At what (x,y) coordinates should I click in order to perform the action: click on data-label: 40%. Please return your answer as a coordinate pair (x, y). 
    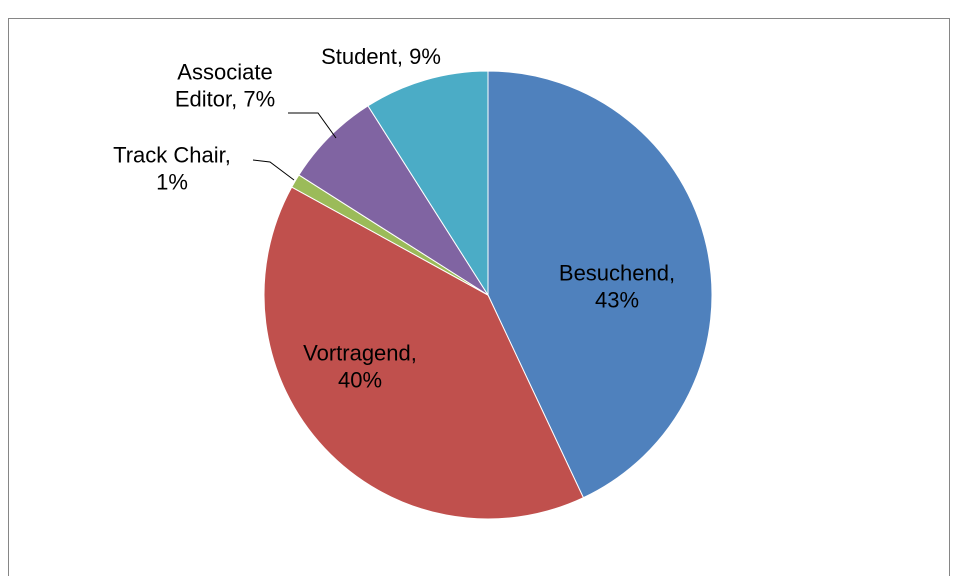
    Looking at the image, I should click on (360, 379).